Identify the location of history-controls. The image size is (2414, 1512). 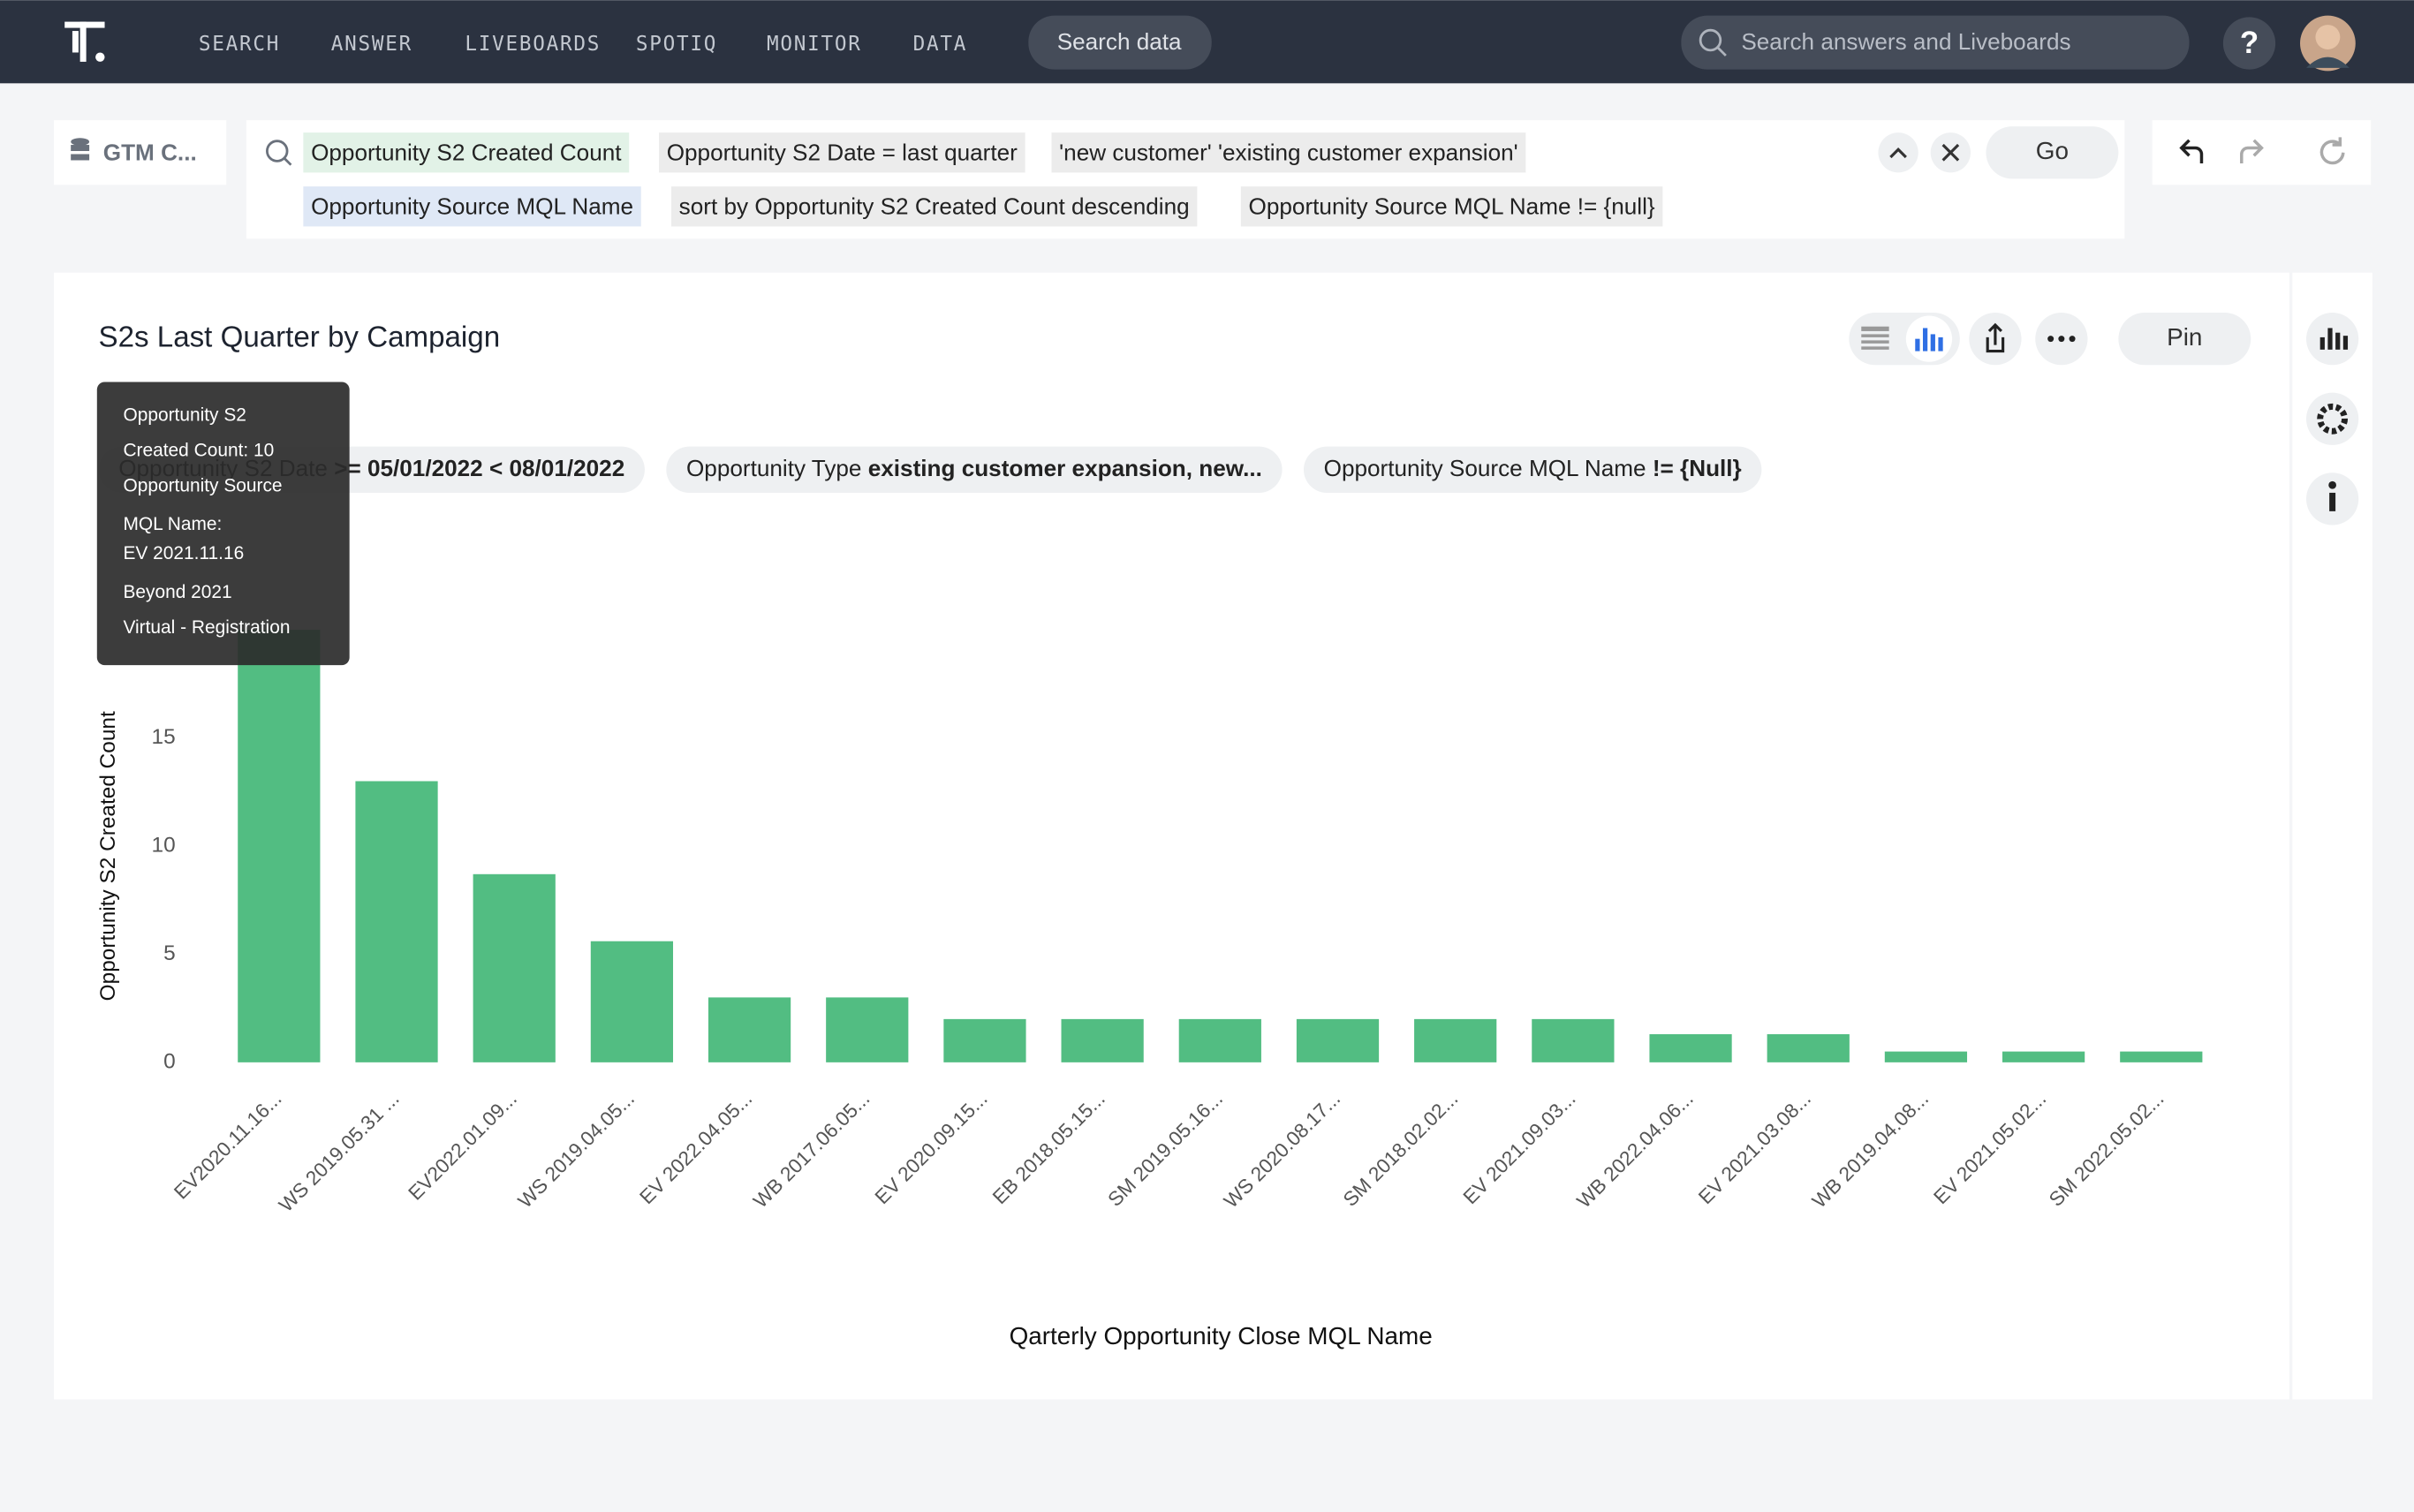
(2262, 152).